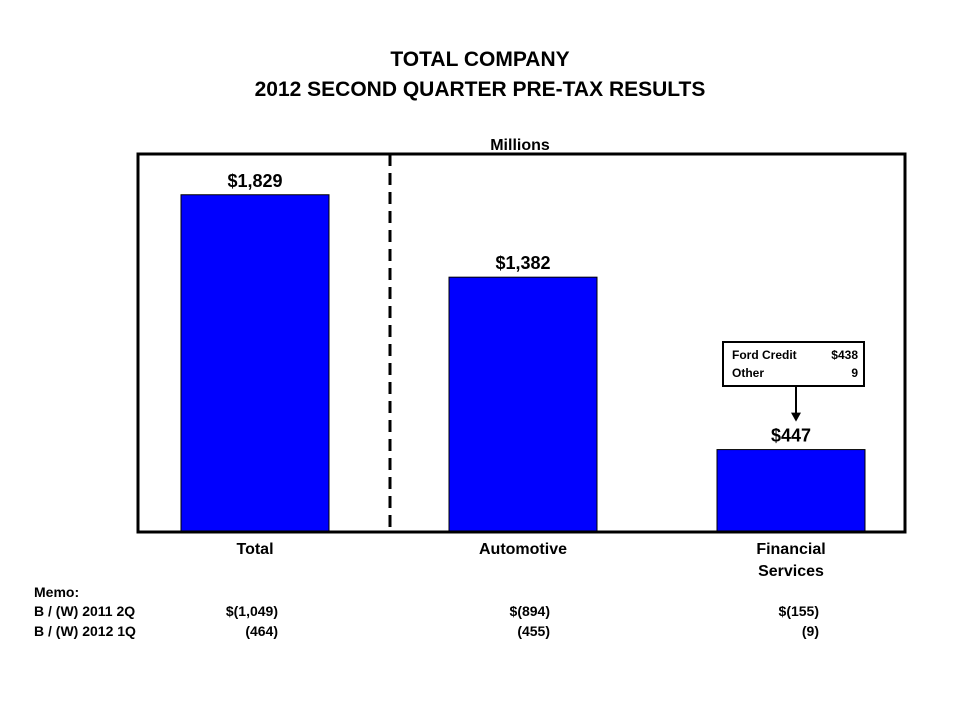  What do you see at coordinates (480, 89) in the screenshot?
I see `chart-title-line2: 2012 SECOND QUARTER PRE-TAX RESULTS` at bounding box center [480, 89].